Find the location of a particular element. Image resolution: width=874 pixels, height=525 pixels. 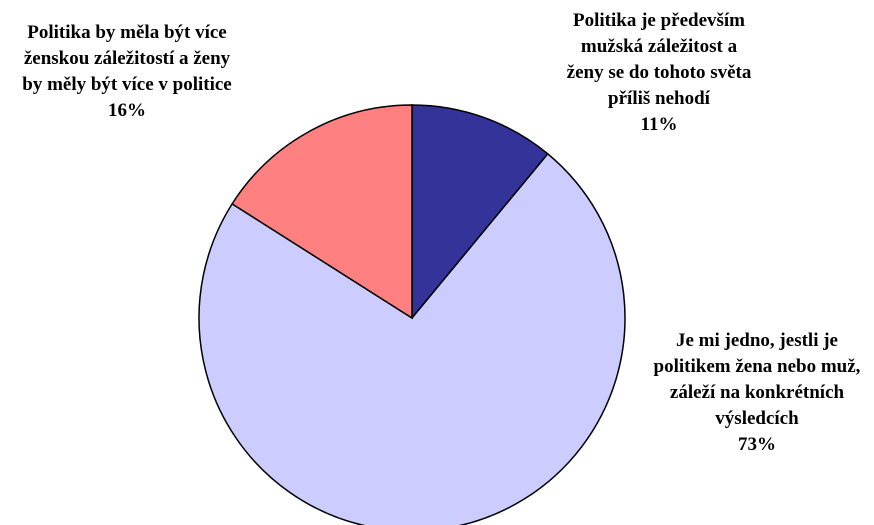

value-label: 73% is located at coordinates (757, 444).